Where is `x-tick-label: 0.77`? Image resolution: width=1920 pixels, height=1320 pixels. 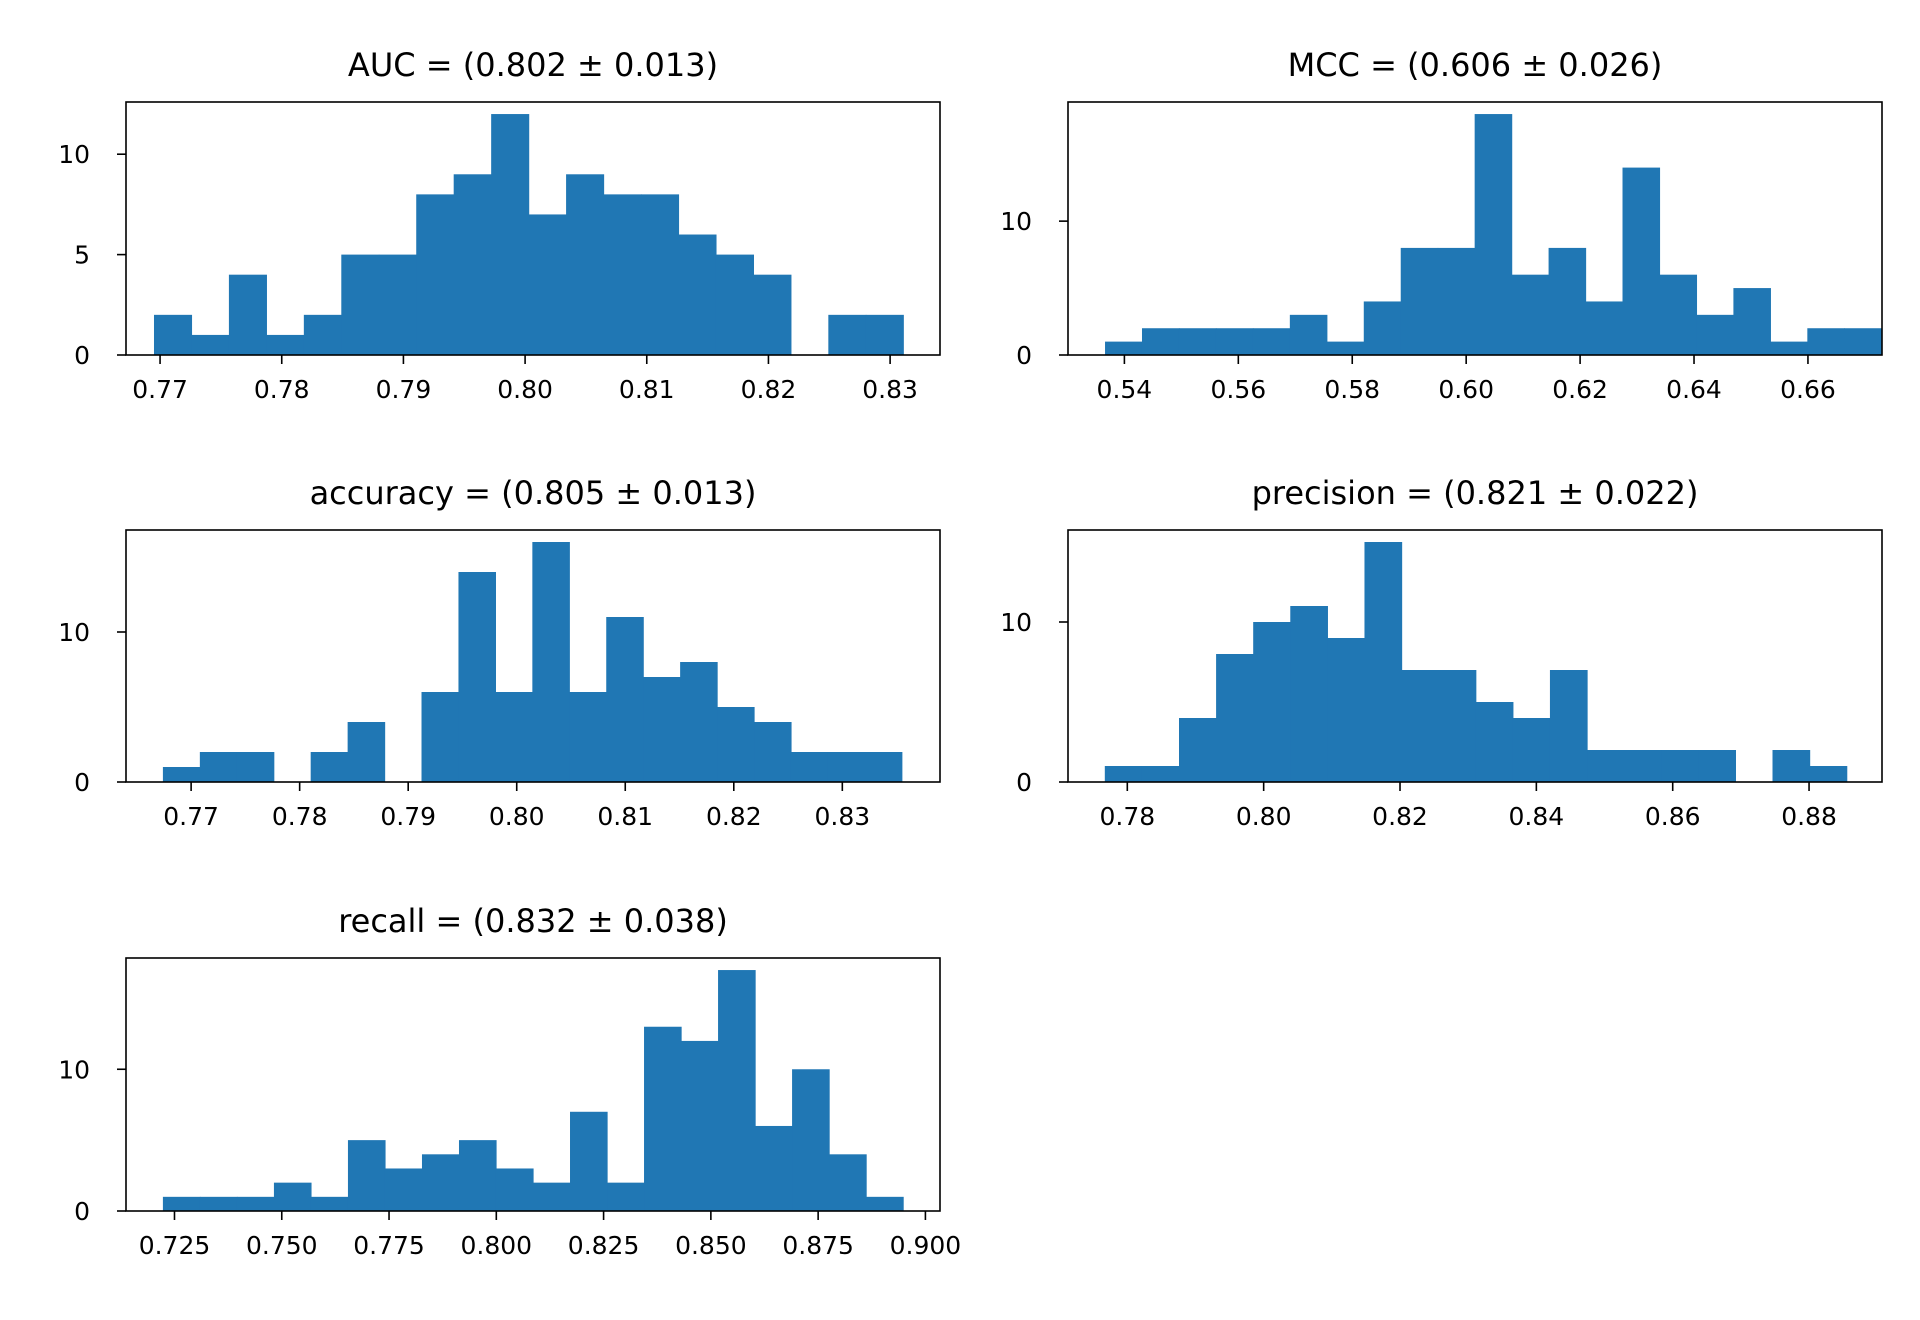 x-tick-label: 0.77 is located at coordinates (191, 816).